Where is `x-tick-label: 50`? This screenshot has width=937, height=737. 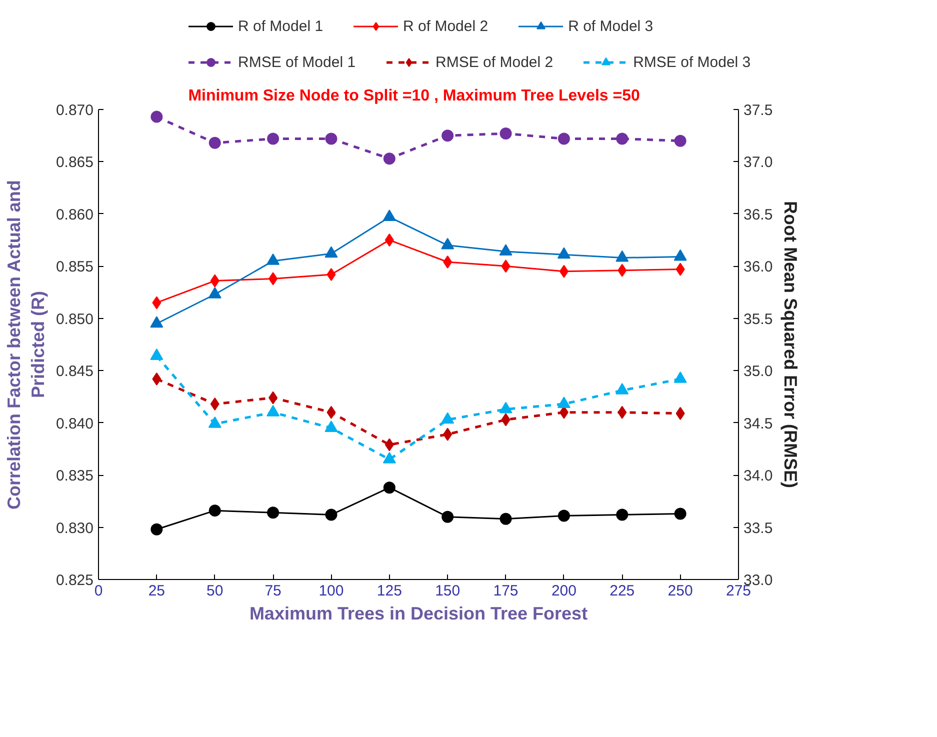 x-tick-label: 50 is located at coordinates (215, 591).